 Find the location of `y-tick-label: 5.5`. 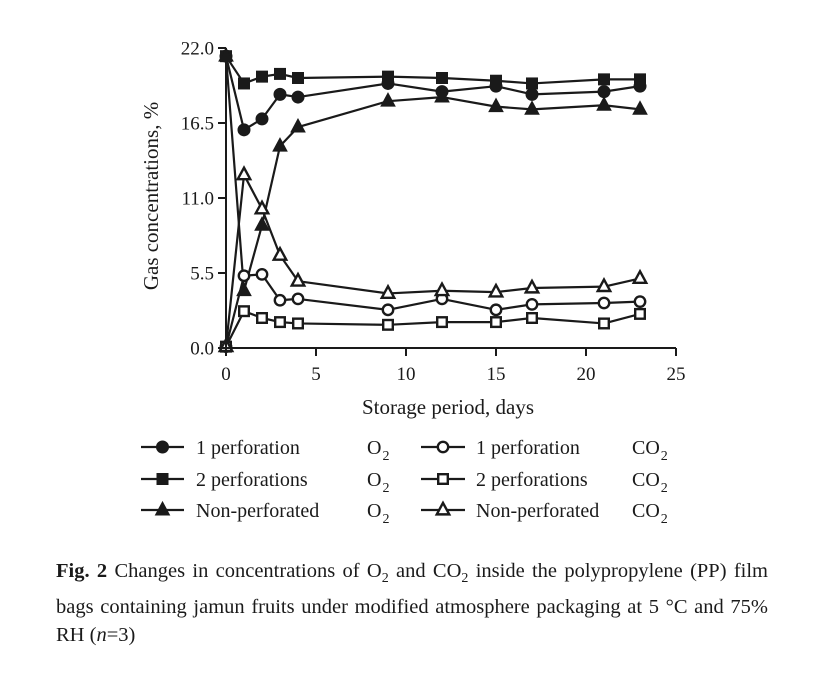

y-tick-label: 5.5 is located at coordinates (202, 274).